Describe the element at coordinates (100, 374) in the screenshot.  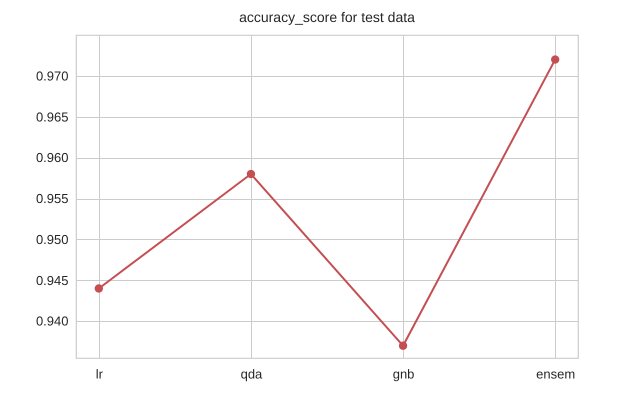
I see `x-tick-label: lr` at that location.